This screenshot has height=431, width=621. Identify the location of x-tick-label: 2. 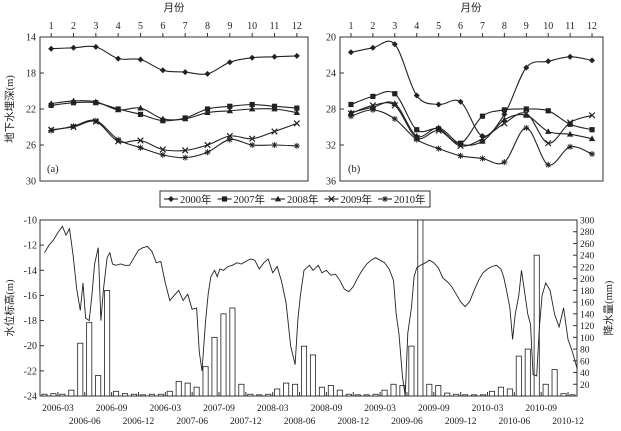
(372, 26).